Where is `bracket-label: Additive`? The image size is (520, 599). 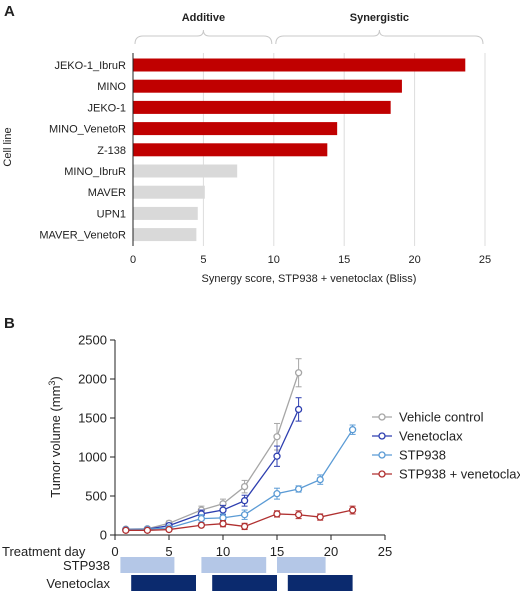
bracket-label: Additive is located at coordinates (203, 18).